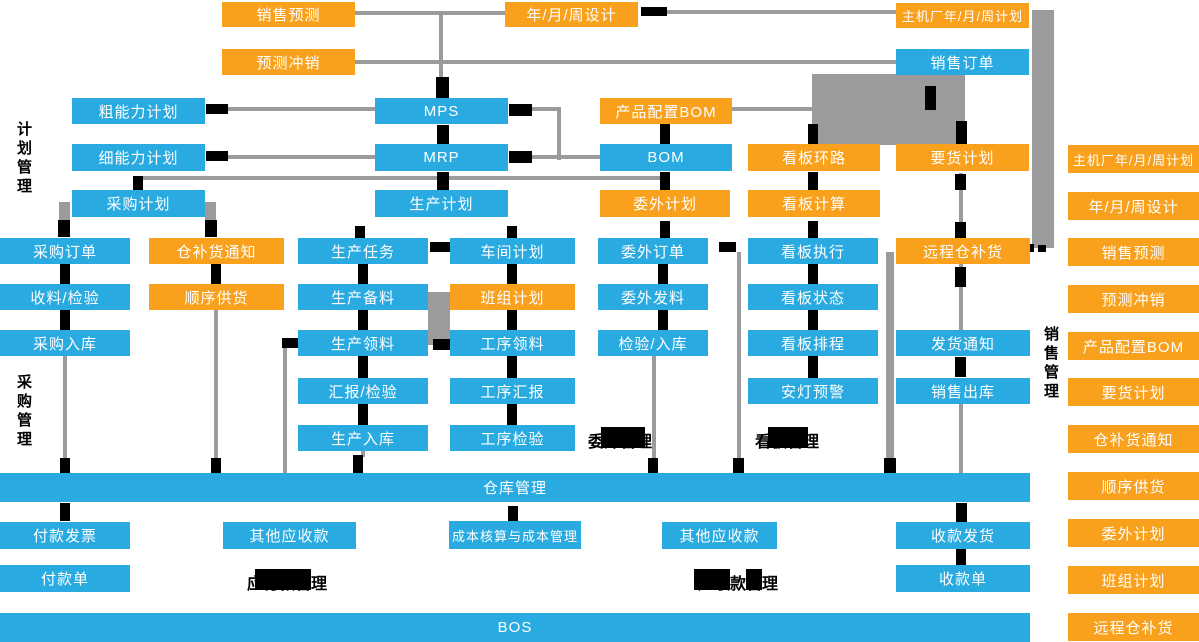 Image resolution: width=1199 pixels, height=642 pixels. I want to click on rc-remote-warehouse-replenishment: 远程仓补货, so click(1133, 627).